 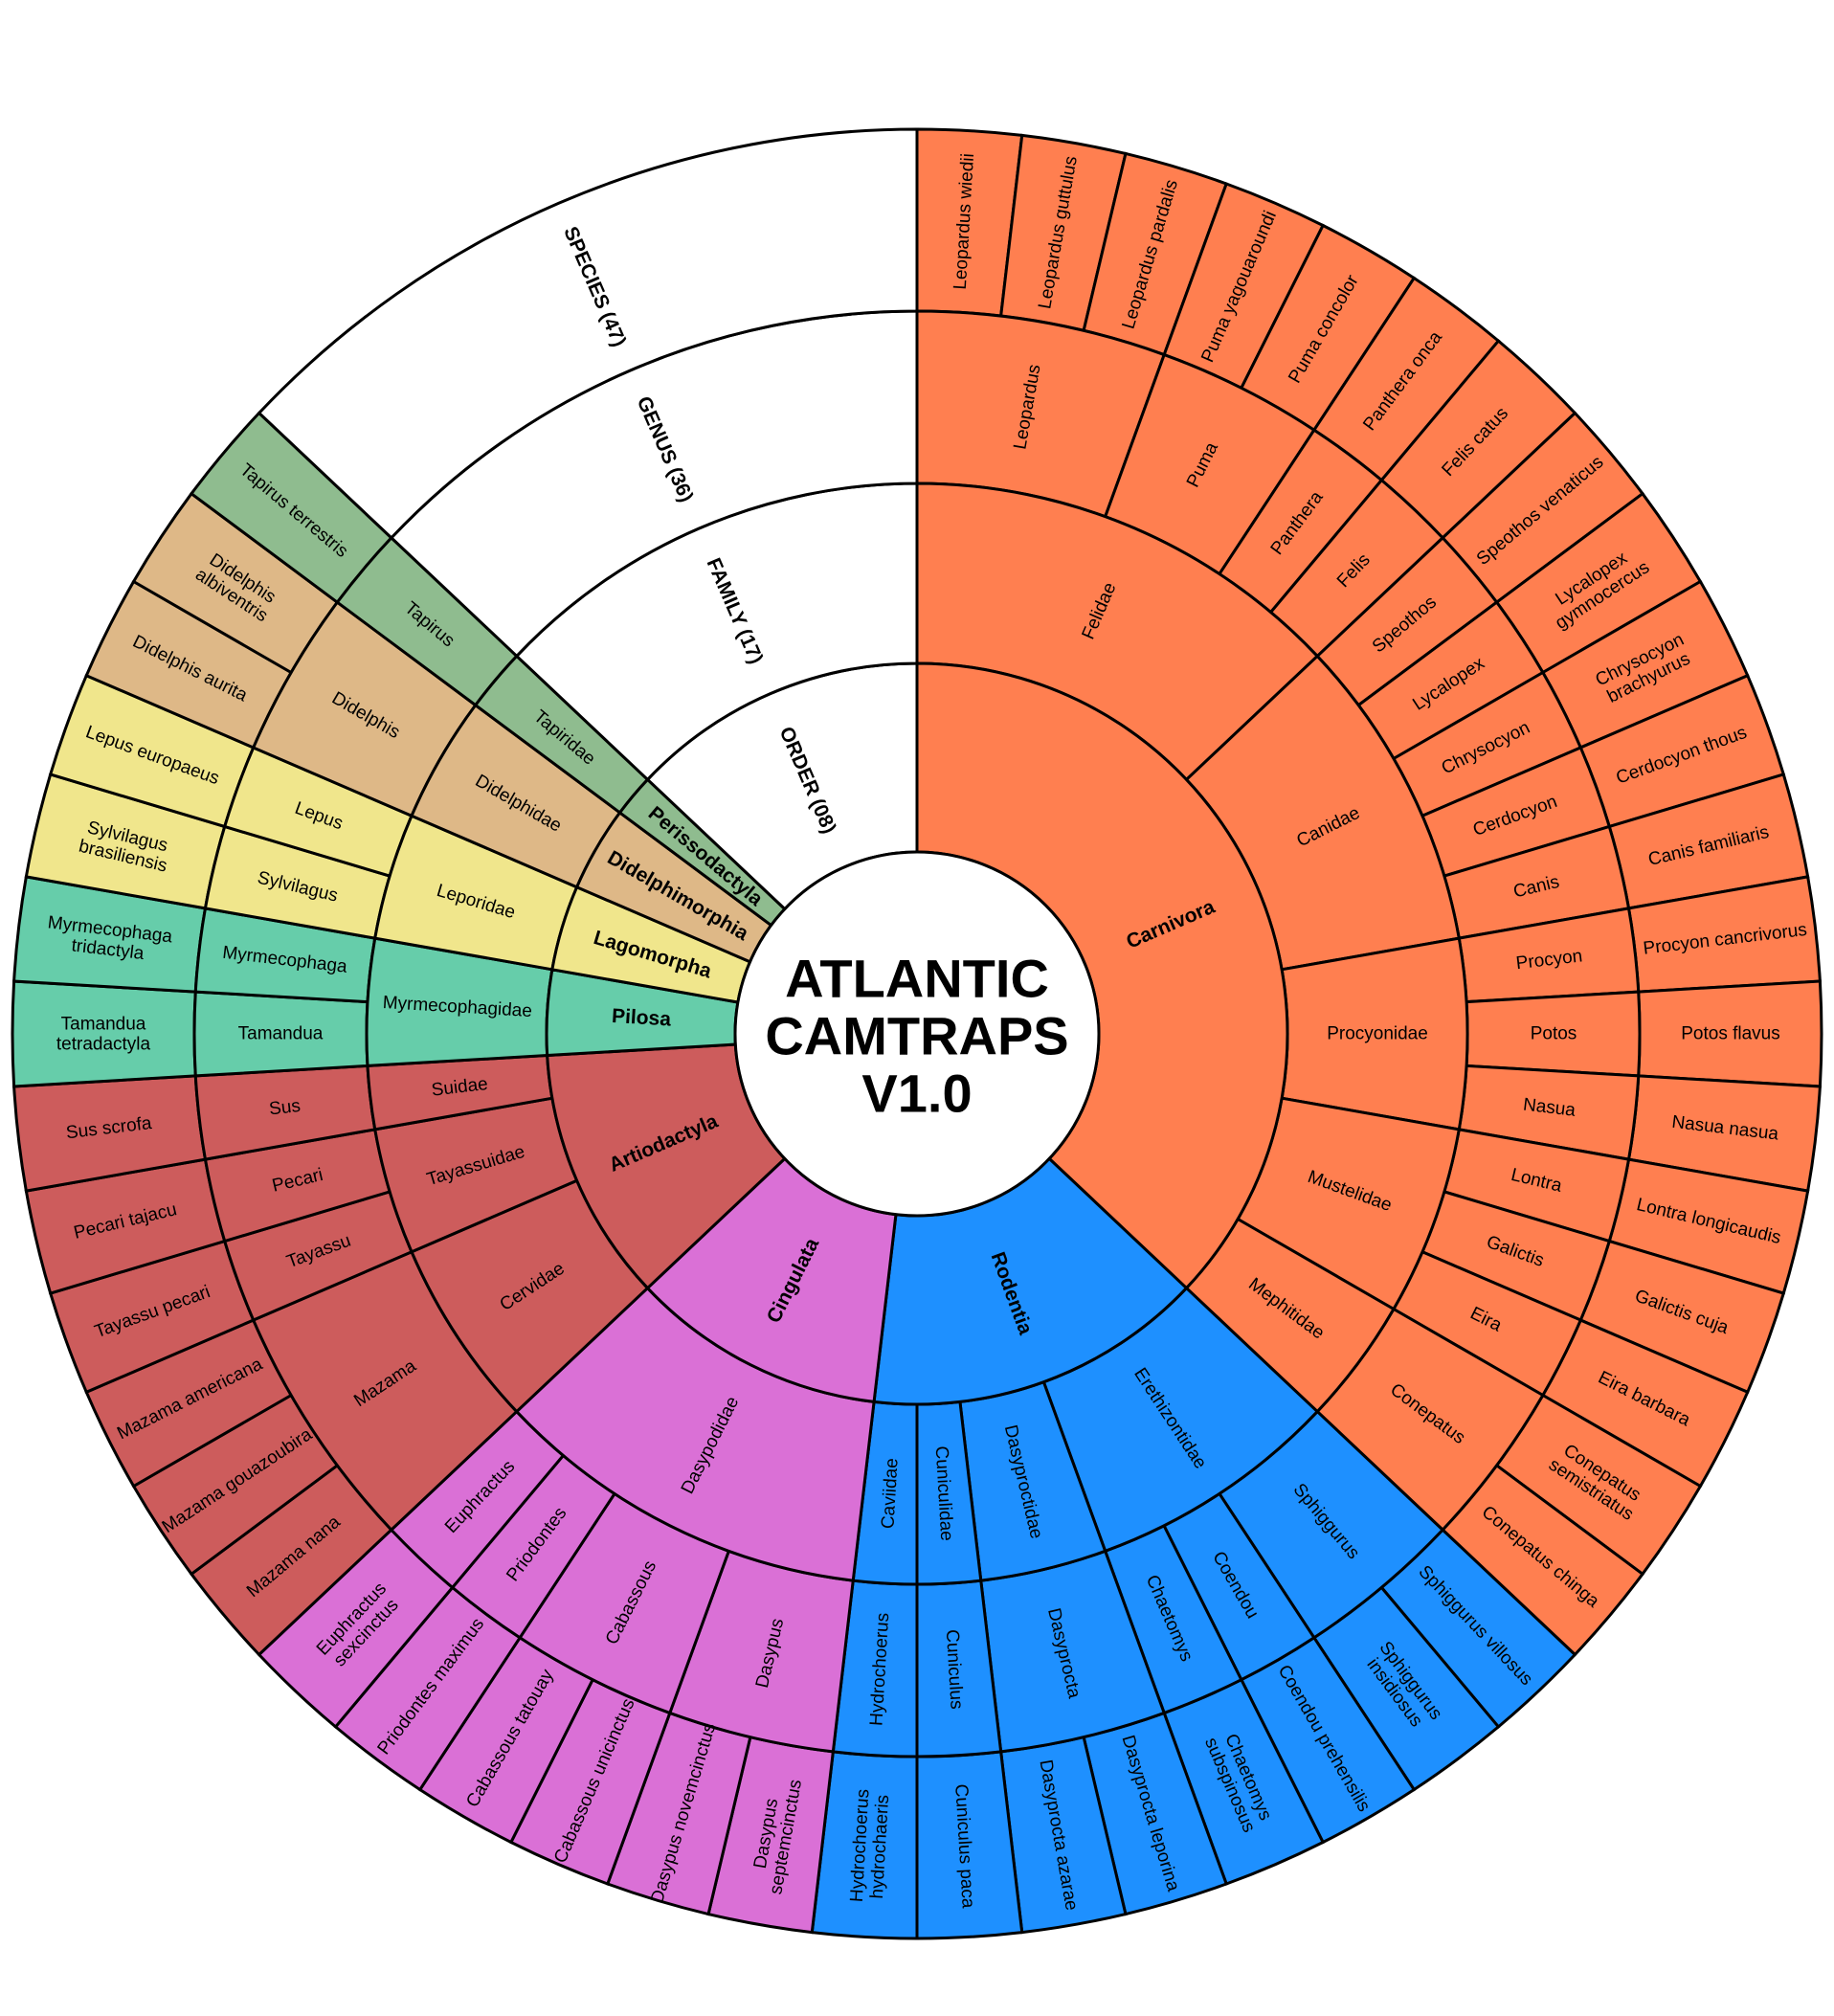 I want to click on family-label-procyonidae: Procyonidae, so click(x=1378, y=1034).